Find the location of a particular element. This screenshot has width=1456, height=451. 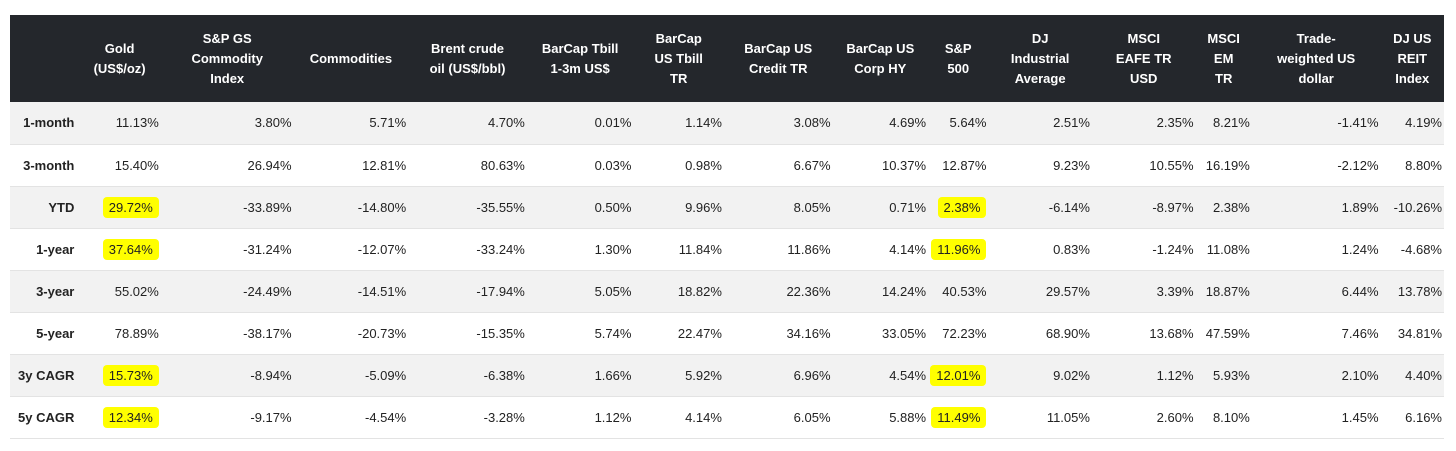

table-cell: 11.13% is located at coordinates (137, 123).